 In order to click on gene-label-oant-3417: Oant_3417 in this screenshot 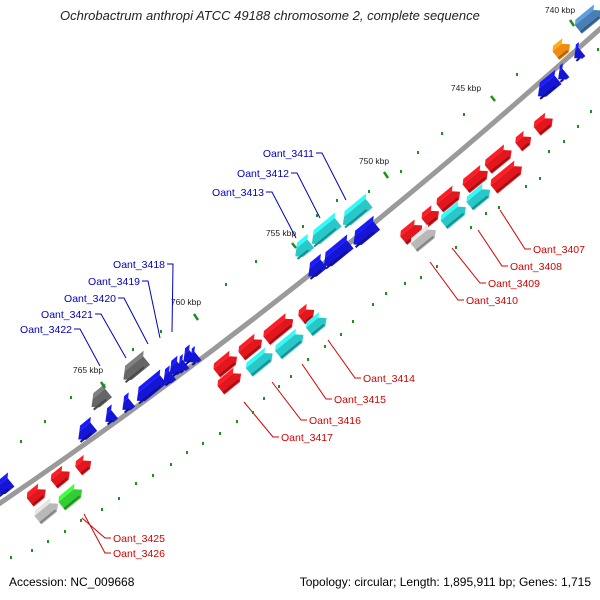, I will do `click(307, 438)`.